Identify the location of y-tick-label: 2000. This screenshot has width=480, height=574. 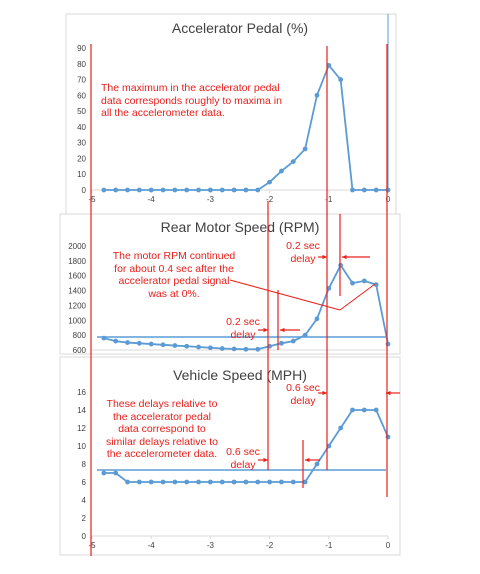
(77, 246).